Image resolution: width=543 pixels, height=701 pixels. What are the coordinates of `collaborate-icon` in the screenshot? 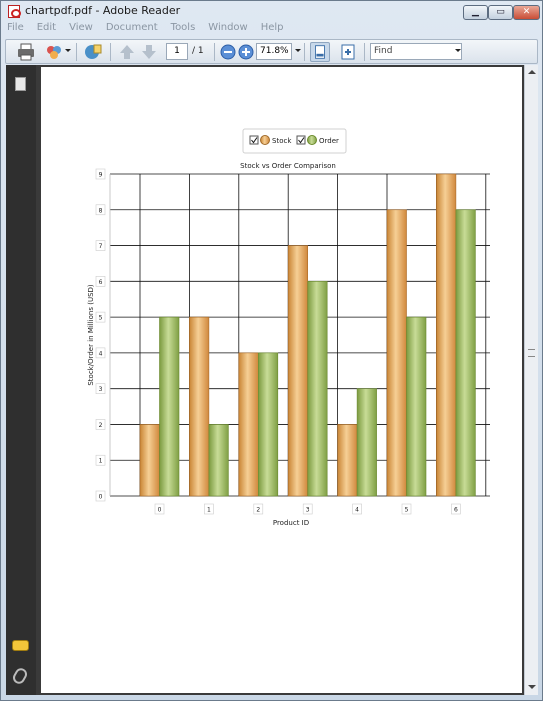 It's located at (54, 52).